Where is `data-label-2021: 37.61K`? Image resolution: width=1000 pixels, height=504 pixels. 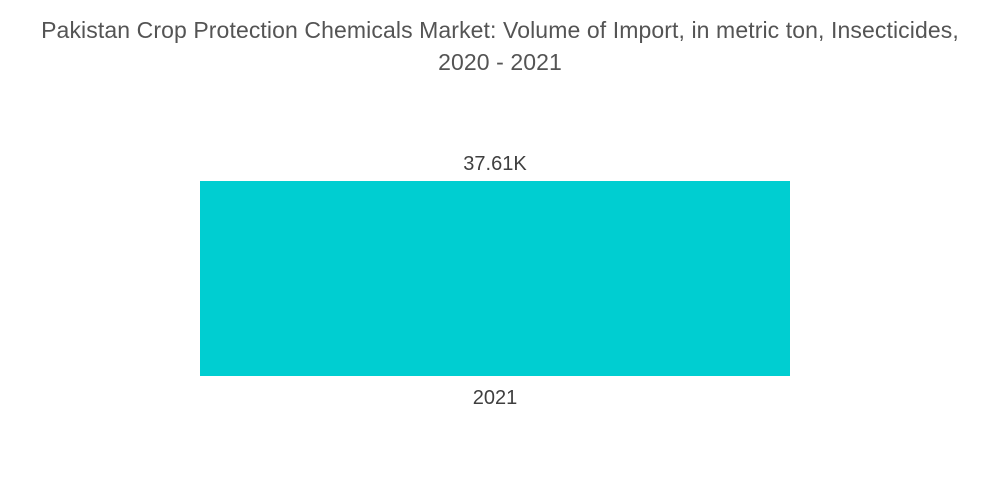 data-label-2021: 37.61K is located at coordinates (495, 164).